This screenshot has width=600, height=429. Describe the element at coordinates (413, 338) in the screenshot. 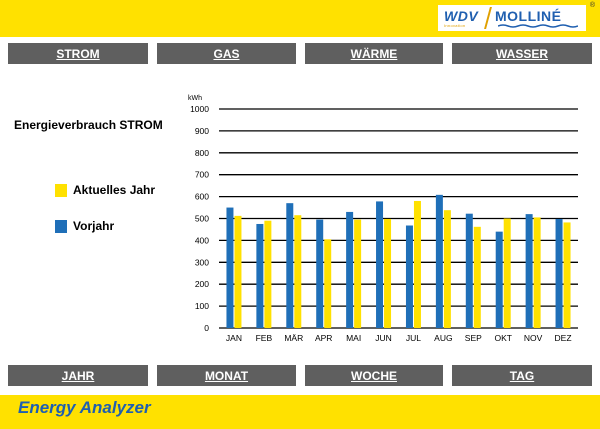

I see `x-tick-label: JUL` at that location.